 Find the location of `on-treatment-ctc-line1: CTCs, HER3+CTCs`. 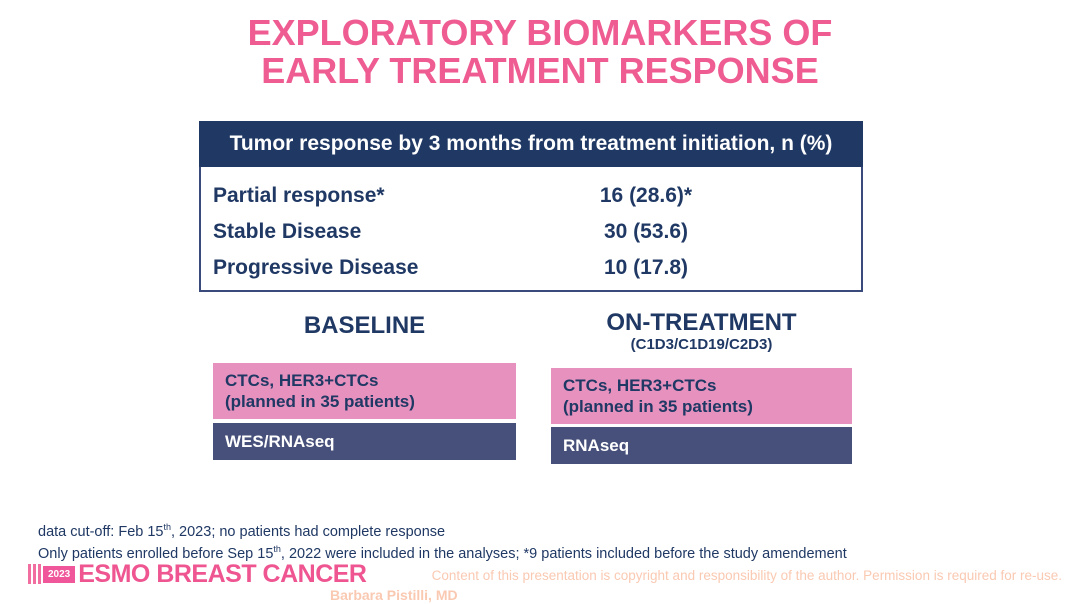

on-treatment-ctc-line1: CTCs, HER3+CTCs is located at coordinates (640, 385).